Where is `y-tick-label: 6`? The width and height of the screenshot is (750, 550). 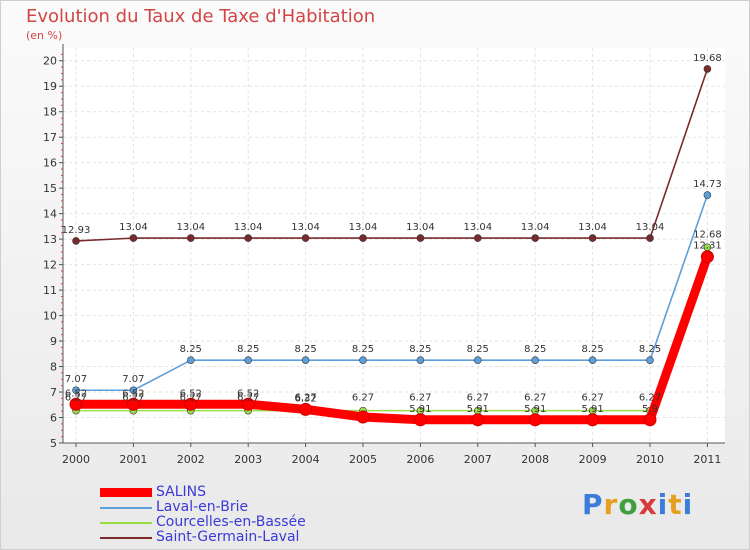
y-tick-label: 6 is located at coordinates (53, 418).